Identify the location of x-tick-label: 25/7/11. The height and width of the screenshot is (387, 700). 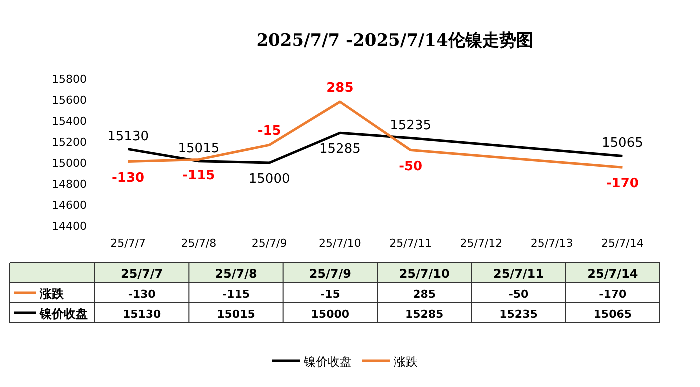
(411, 243).